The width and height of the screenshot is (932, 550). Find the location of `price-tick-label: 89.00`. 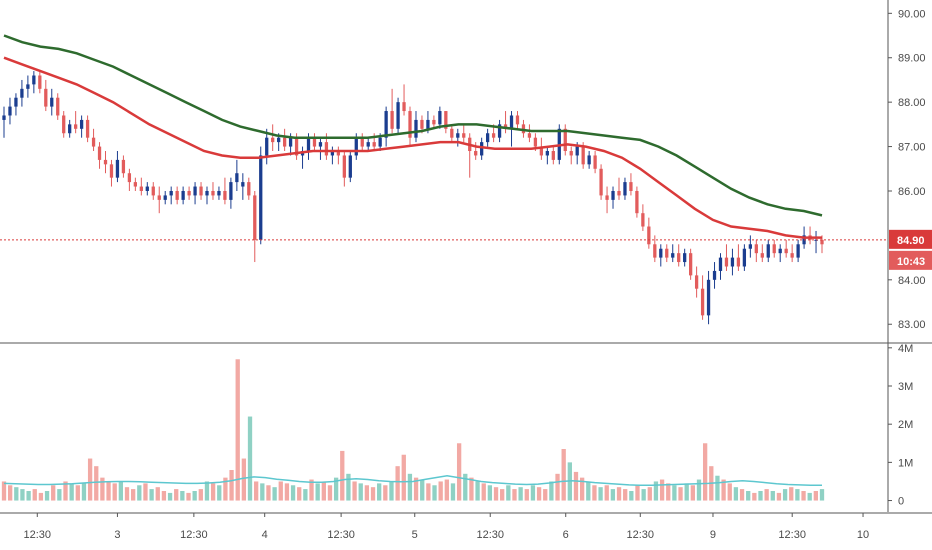

price-tick-label: 89.00 is located at coordinates (912, 59).